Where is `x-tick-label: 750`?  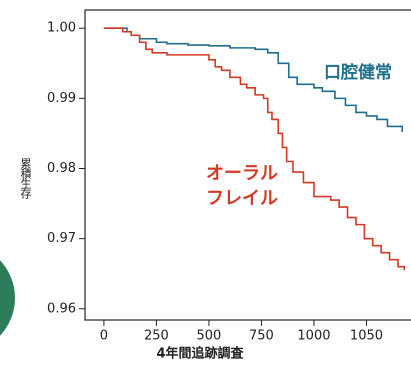 x-tick-label: 750 is located at coordinates (261, 336).